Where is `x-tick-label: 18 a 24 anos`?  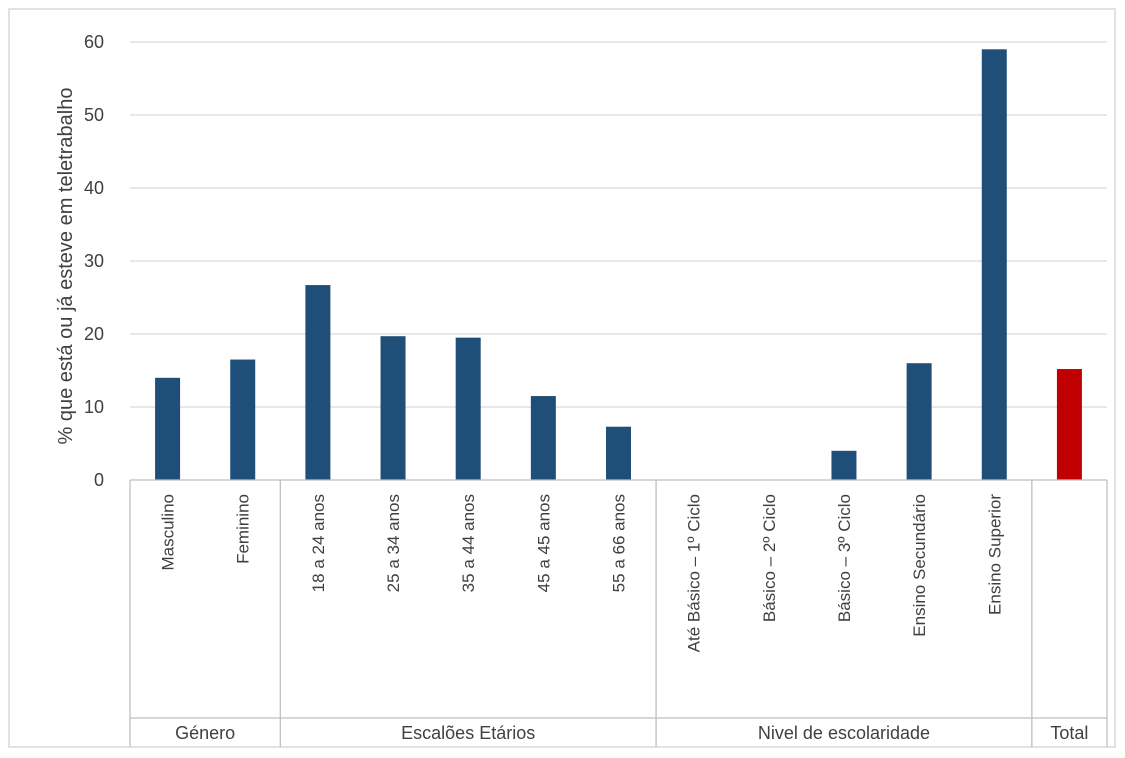 x-tick-label: 18 a 24 anos is located at coordinates (318, 543).